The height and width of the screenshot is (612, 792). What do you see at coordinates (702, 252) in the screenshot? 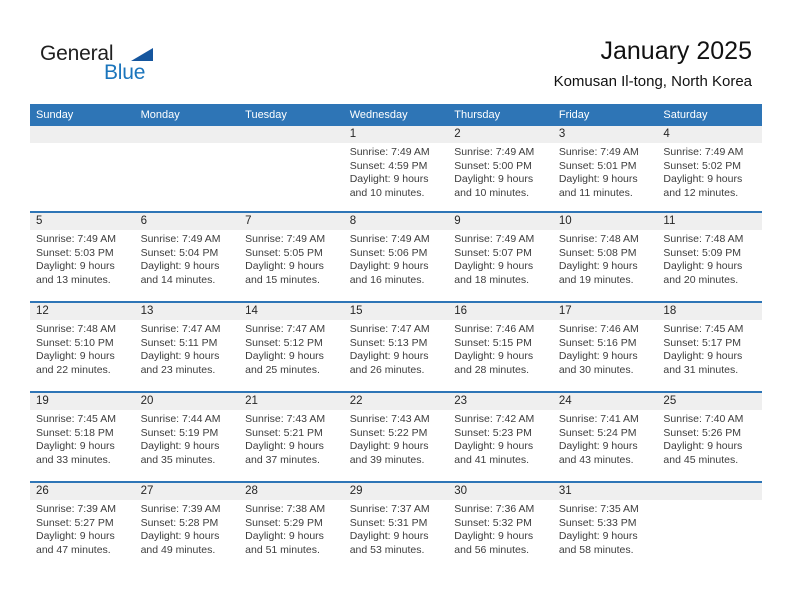
I see `sunset-line: Sunset: 5:09 PM` at bounding box center [702, 252].